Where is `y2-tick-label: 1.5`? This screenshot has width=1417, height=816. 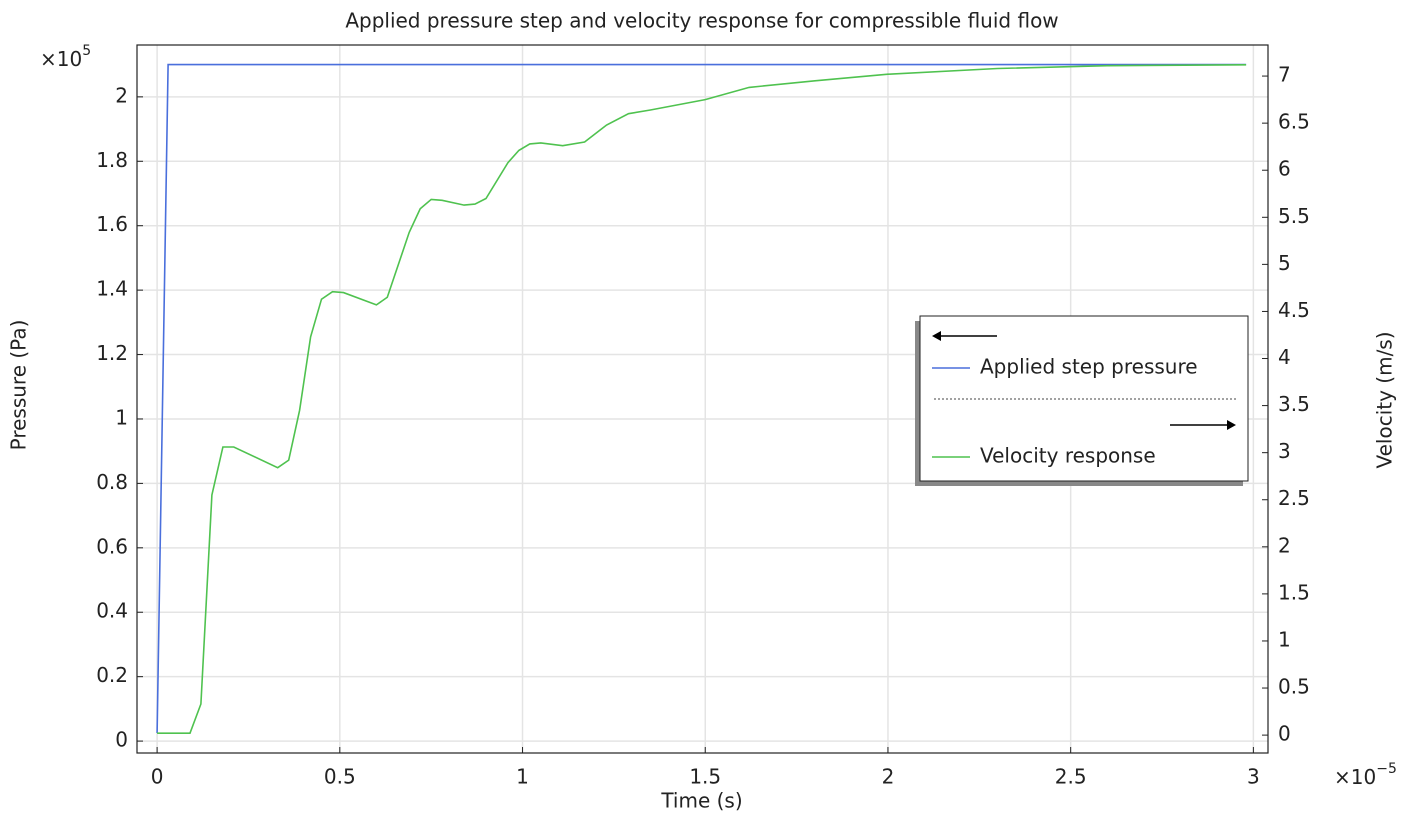 y2-tick-label: 1.5 is located at coordinates (1294, 592).